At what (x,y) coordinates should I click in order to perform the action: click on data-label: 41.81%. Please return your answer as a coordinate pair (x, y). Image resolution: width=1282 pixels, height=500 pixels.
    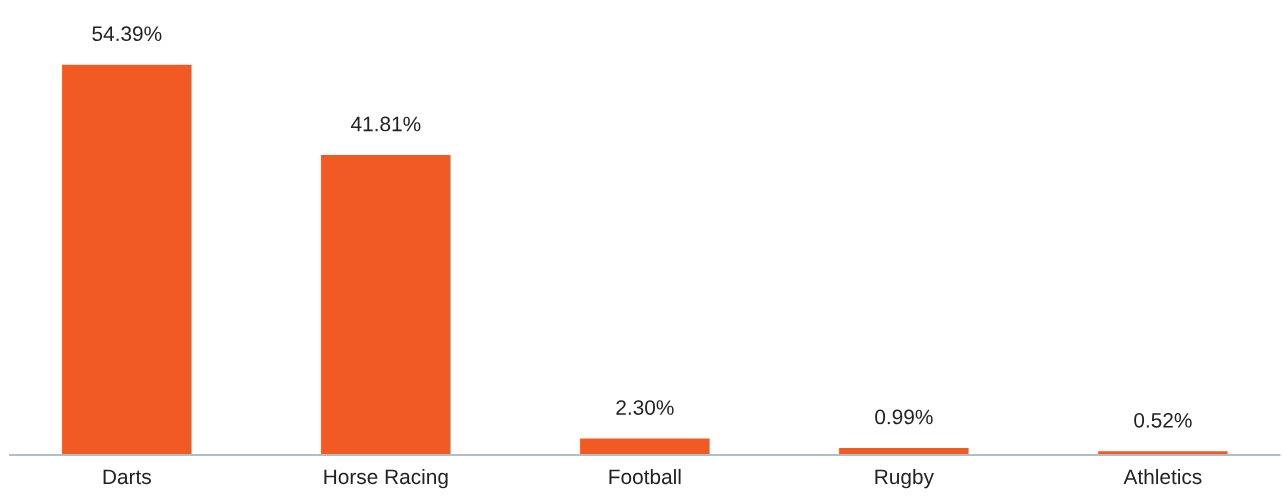
    Looking at the image, I should click on (385, 124).